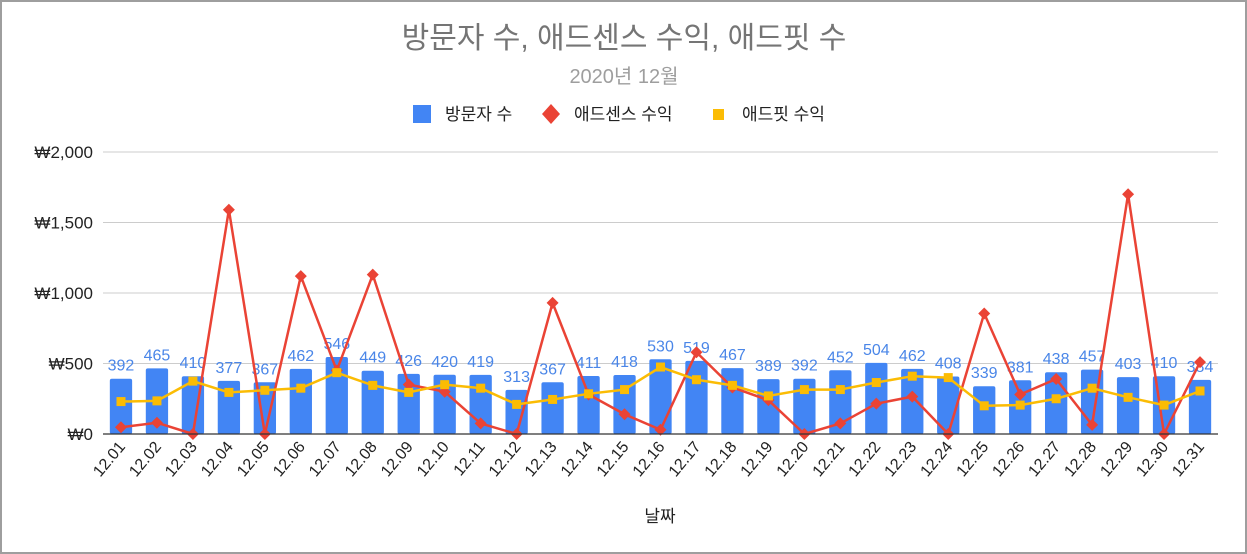  I want to click on adfit-point-12.14, so click(589, 394).